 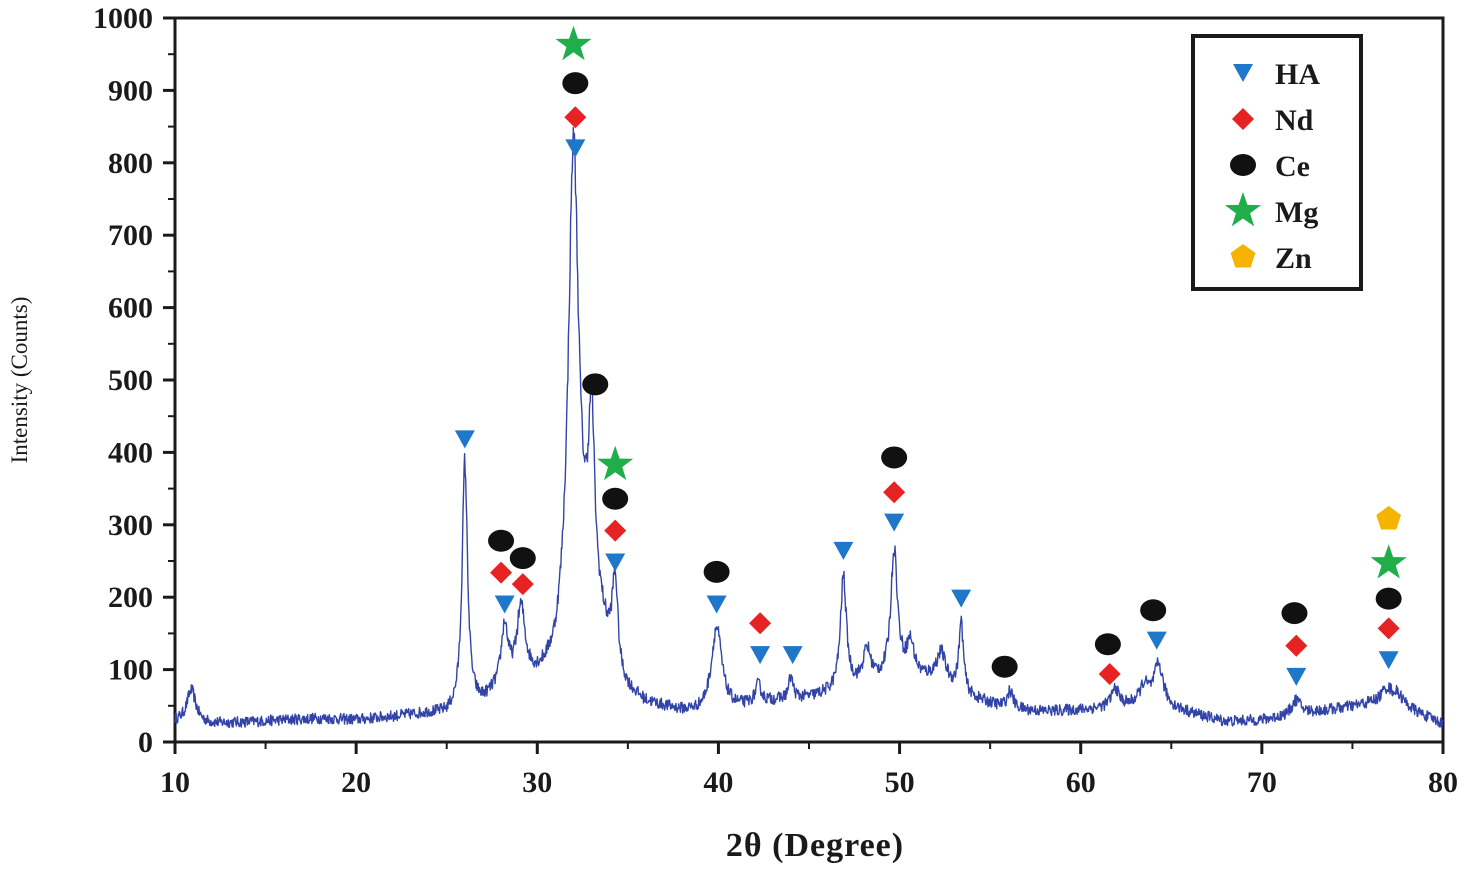 I want to click on y-tick-label: 1000, so click(x=123, y=18).